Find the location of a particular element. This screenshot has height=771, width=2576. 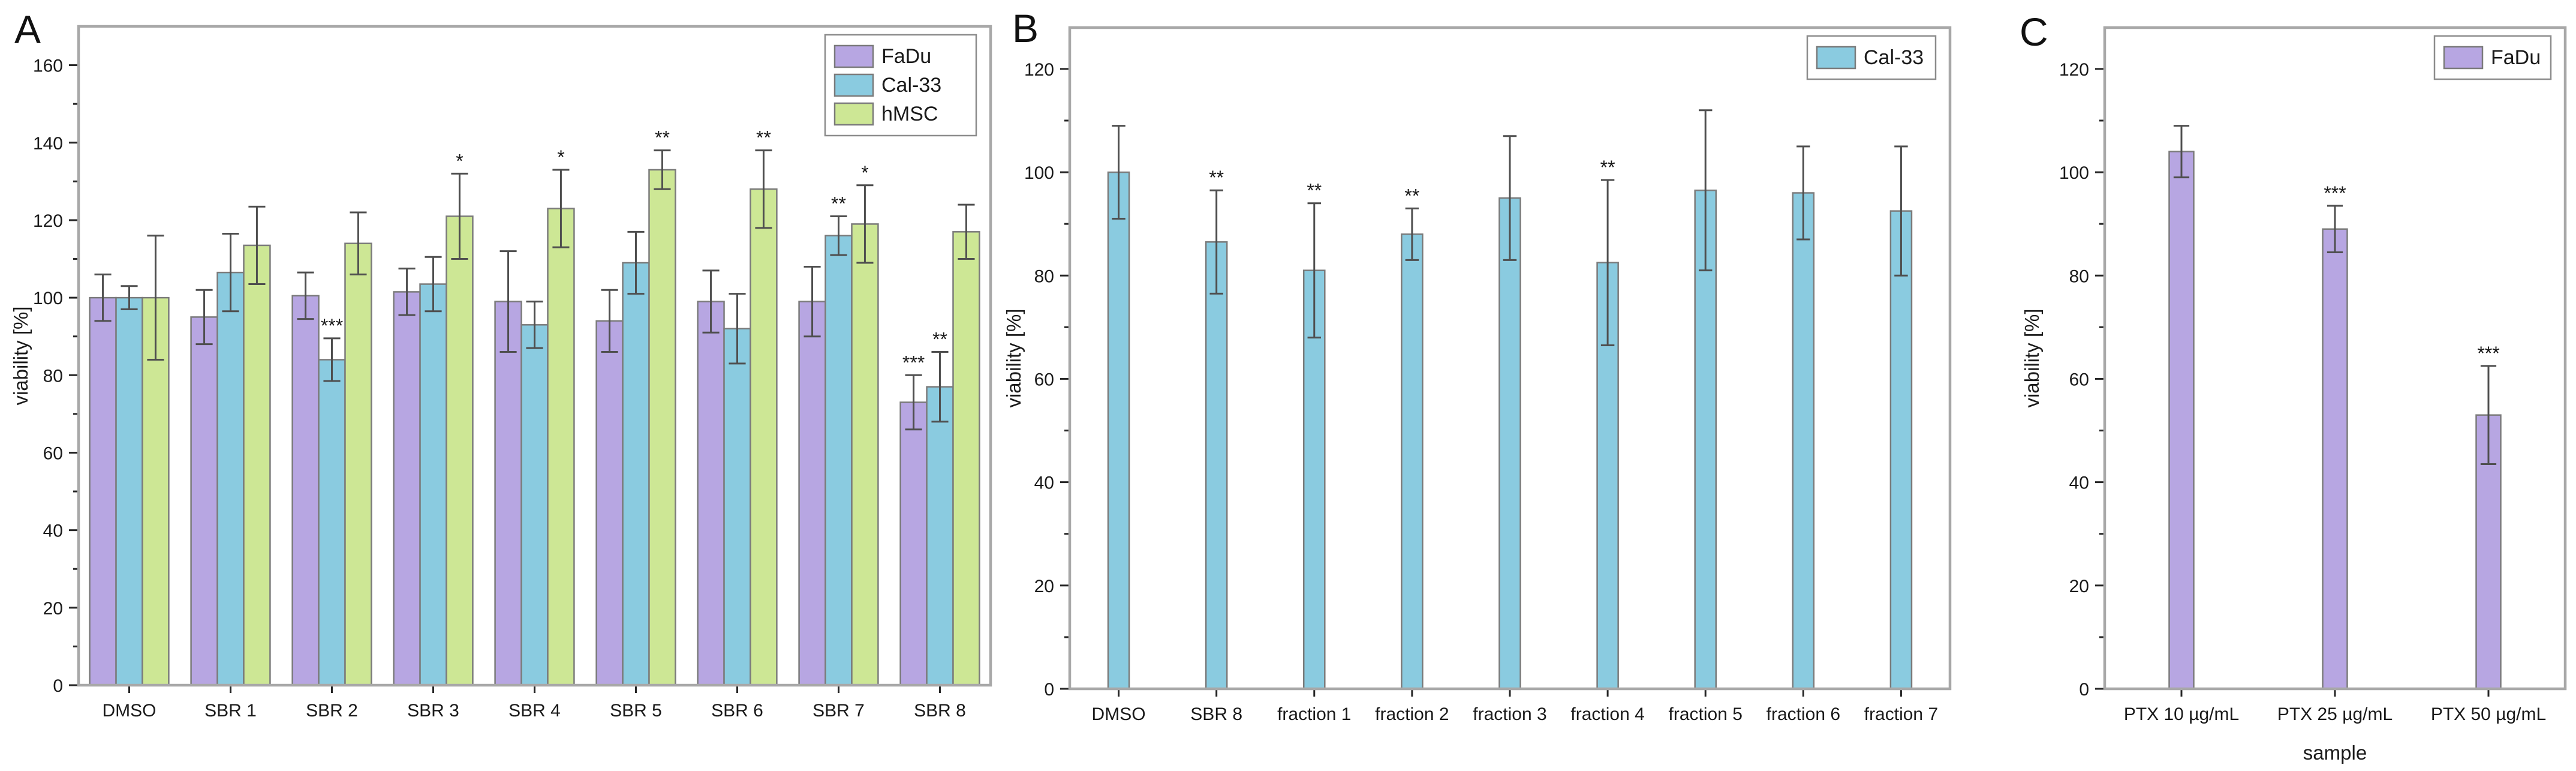

y-tick-label: 40 is located at coordinates (1044, 483).